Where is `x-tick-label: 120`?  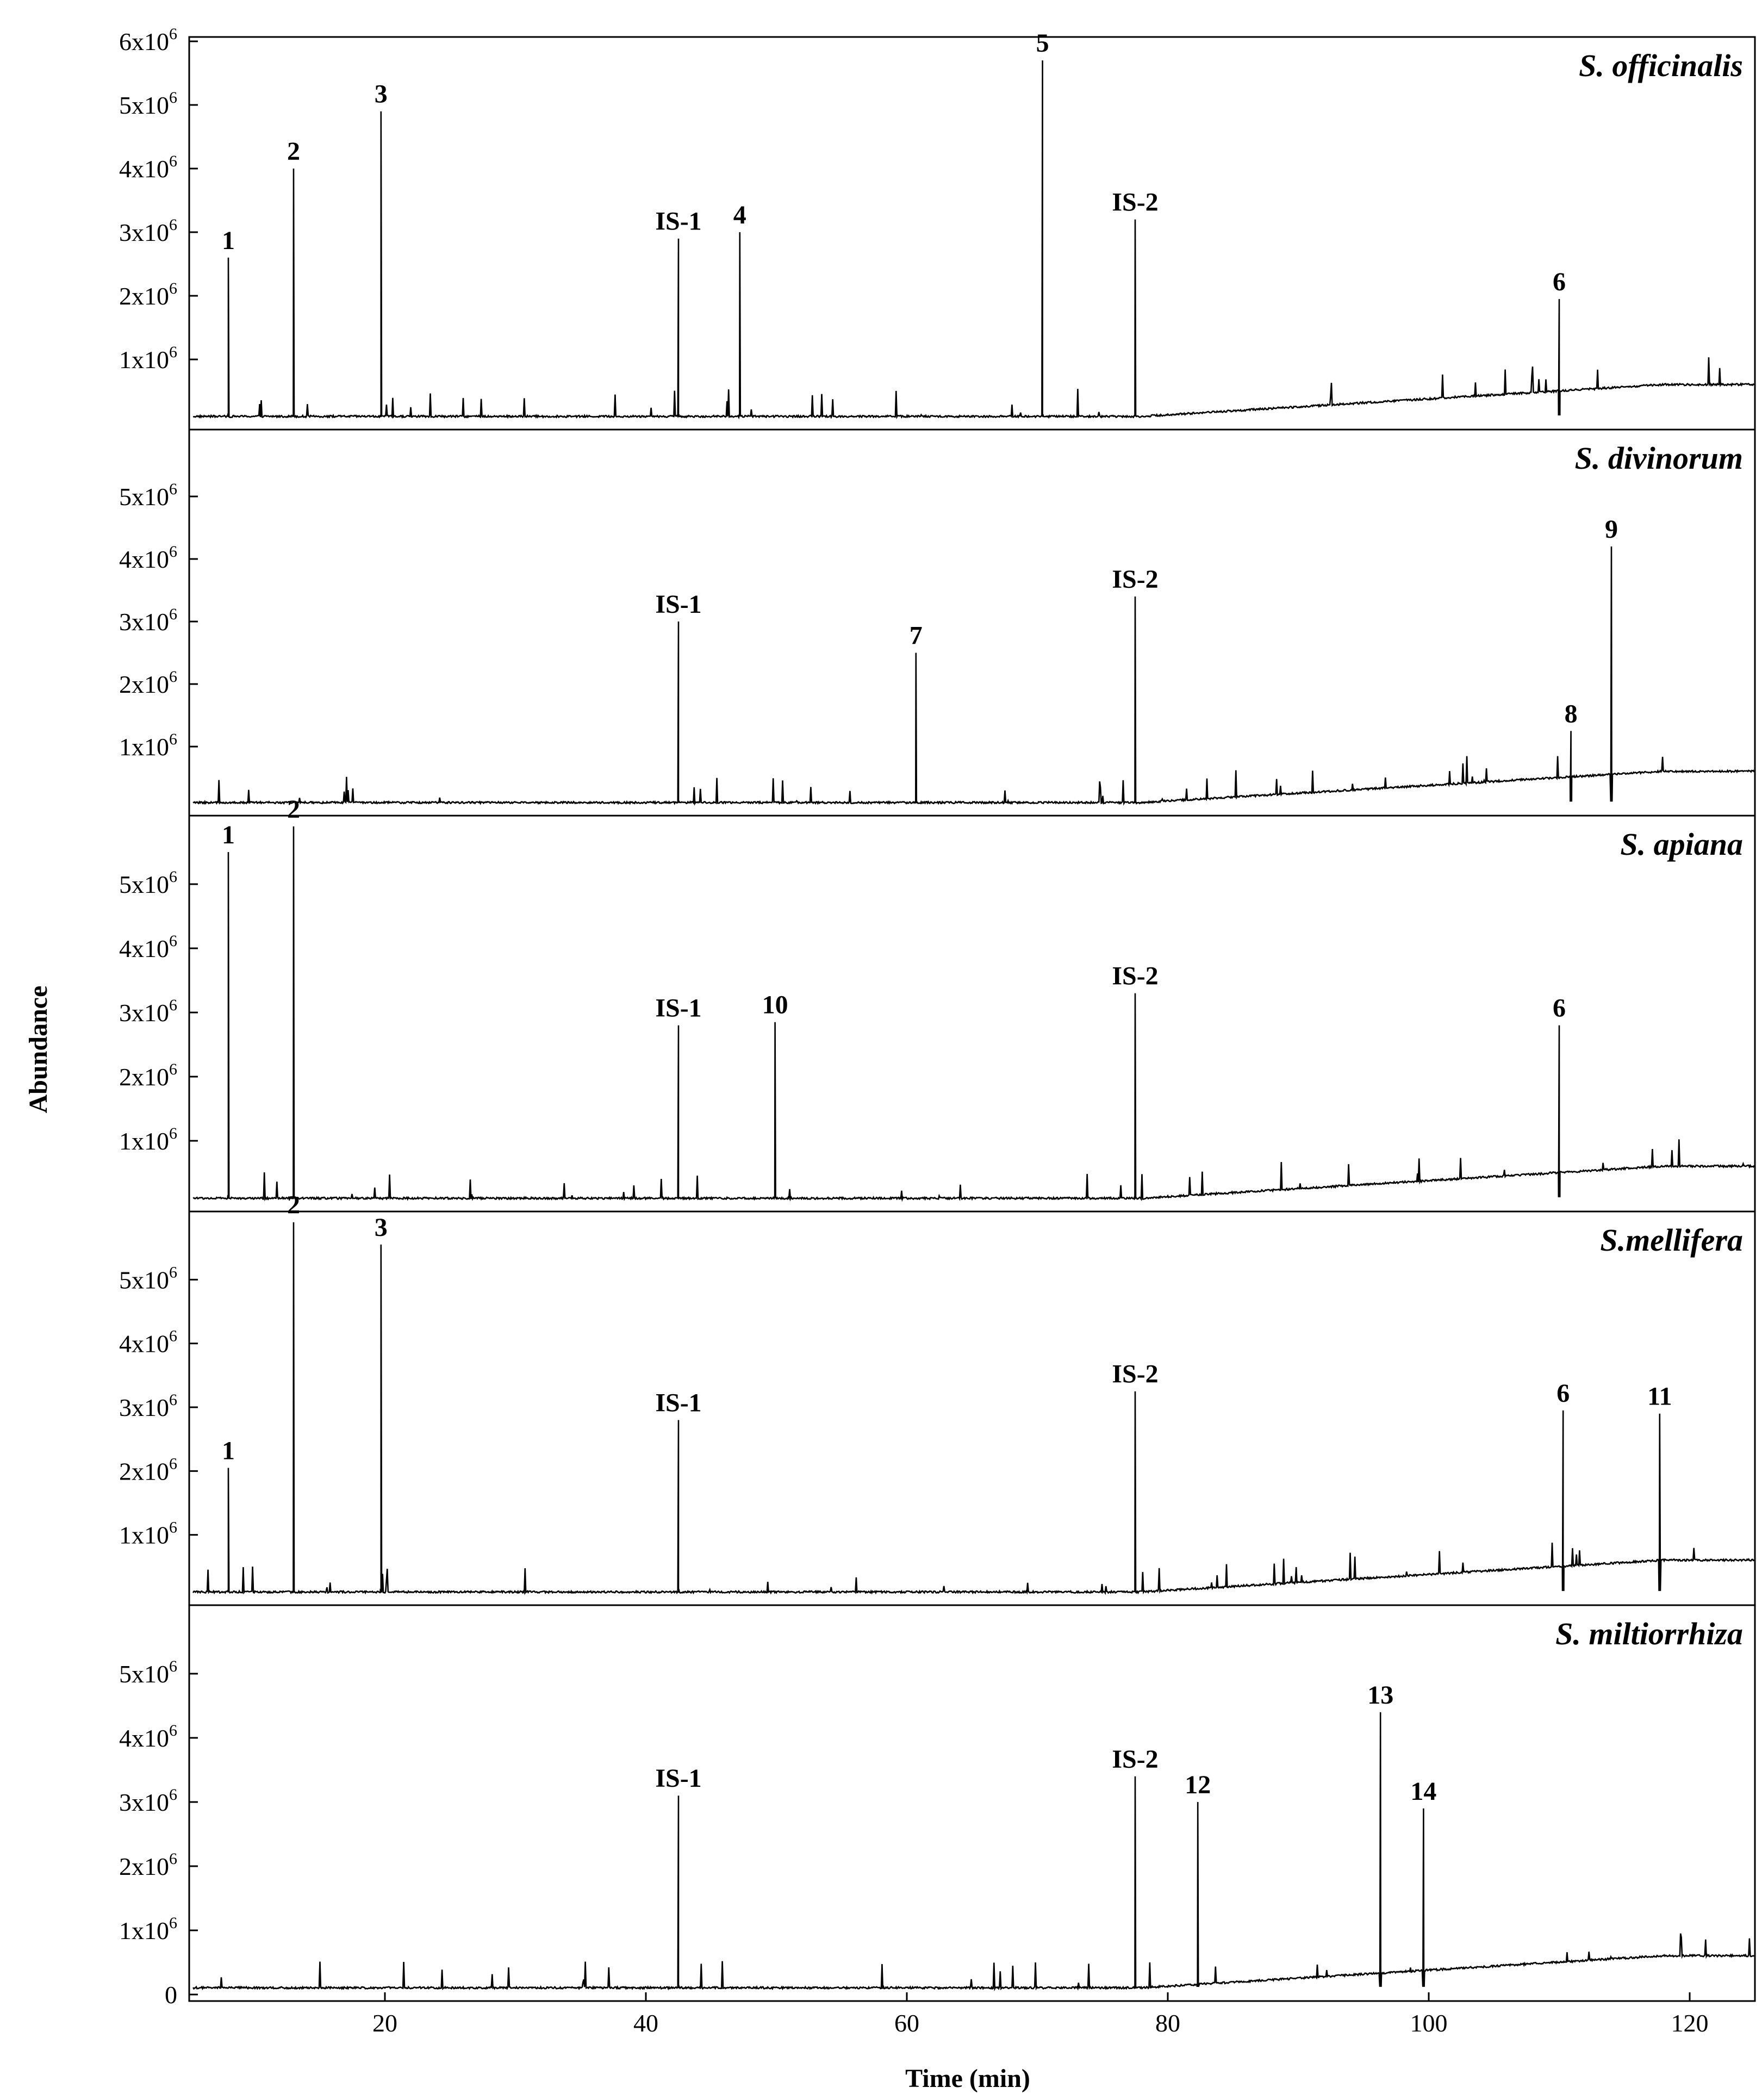
x-tick-label: 120 is located at coordinates (1690, 2023).